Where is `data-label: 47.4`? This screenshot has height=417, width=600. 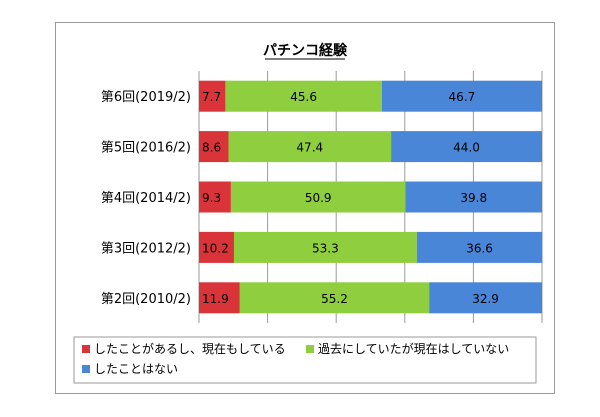
data-label: 47.4 is located at coordinates (309, 148).